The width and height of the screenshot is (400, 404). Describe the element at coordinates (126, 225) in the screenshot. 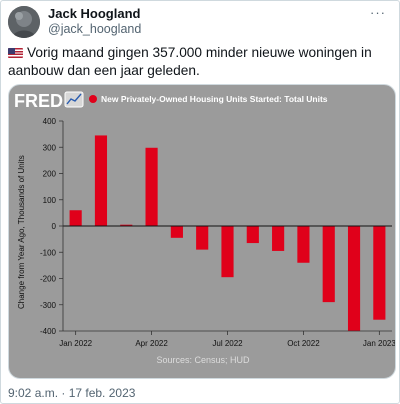

I see `chart-bar-mar-2022` at that location.